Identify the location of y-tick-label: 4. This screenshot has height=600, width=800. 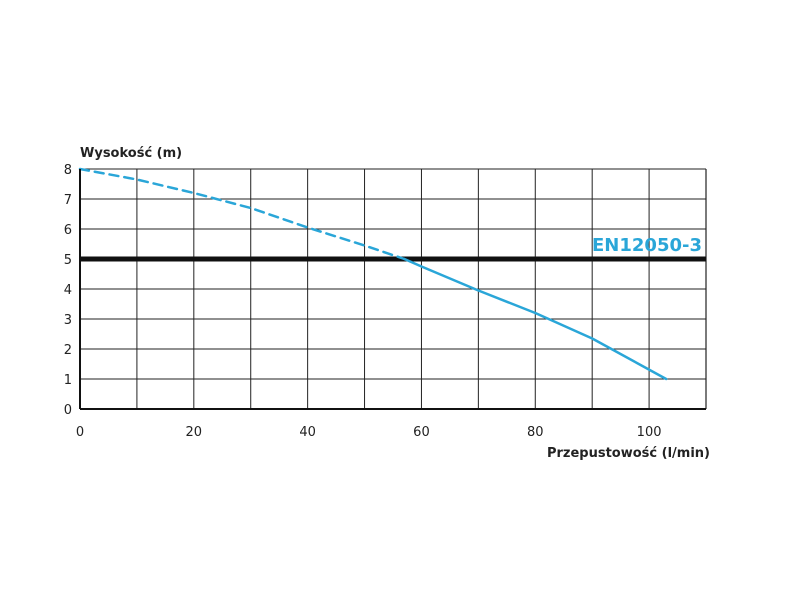
(68, 290).